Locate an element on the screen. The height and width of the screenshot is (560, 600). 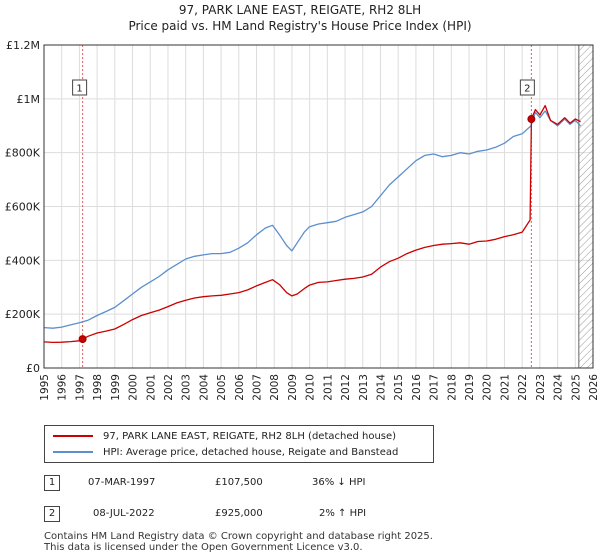
y-tick-label: £400K is located at coordinates (23, 260).